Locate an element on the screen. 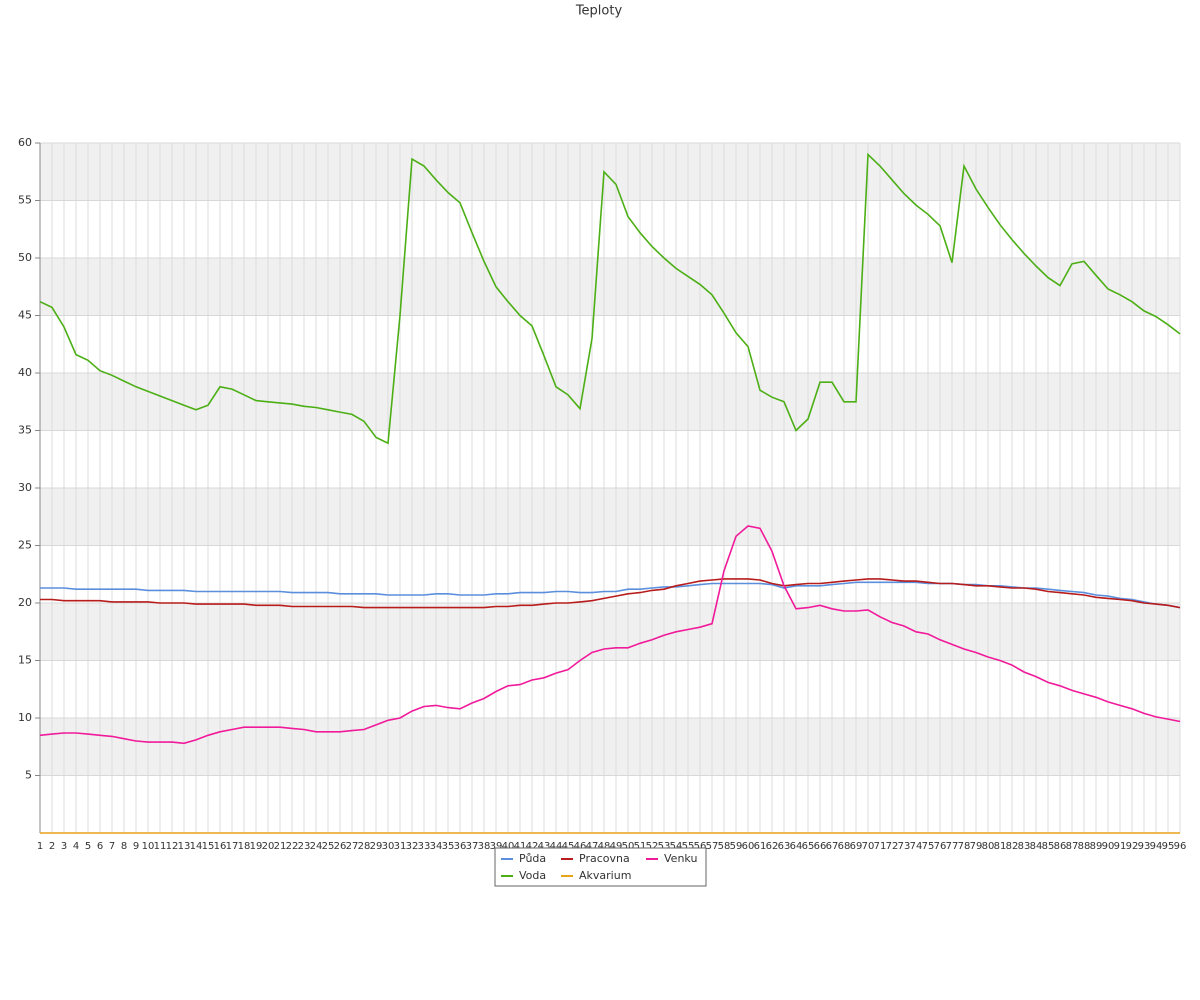 The width and height of the screenshot is (1200, 1000). x-tick-label: 14 is located at coordinates (196, 846).